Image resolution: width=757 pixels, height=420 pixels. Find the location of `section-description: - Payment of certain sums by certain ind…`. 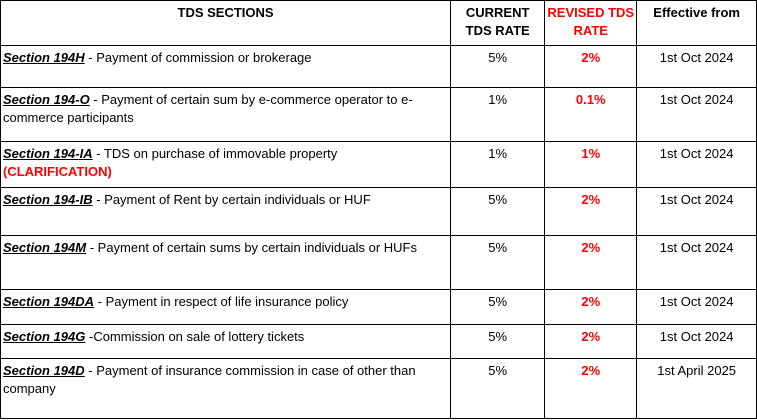

section-description: - Payment of certain sums by certain ind… is located at coordinates (251, 247).